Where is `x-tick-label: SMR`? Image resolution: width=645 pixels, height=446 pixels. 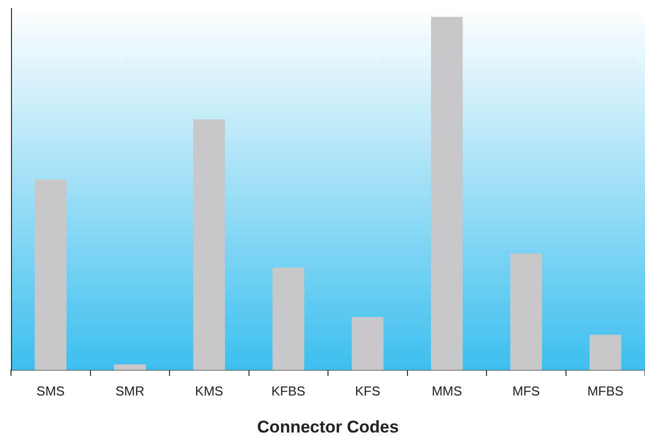
x-tick-label: SMR is located at coordinates (129, 390).